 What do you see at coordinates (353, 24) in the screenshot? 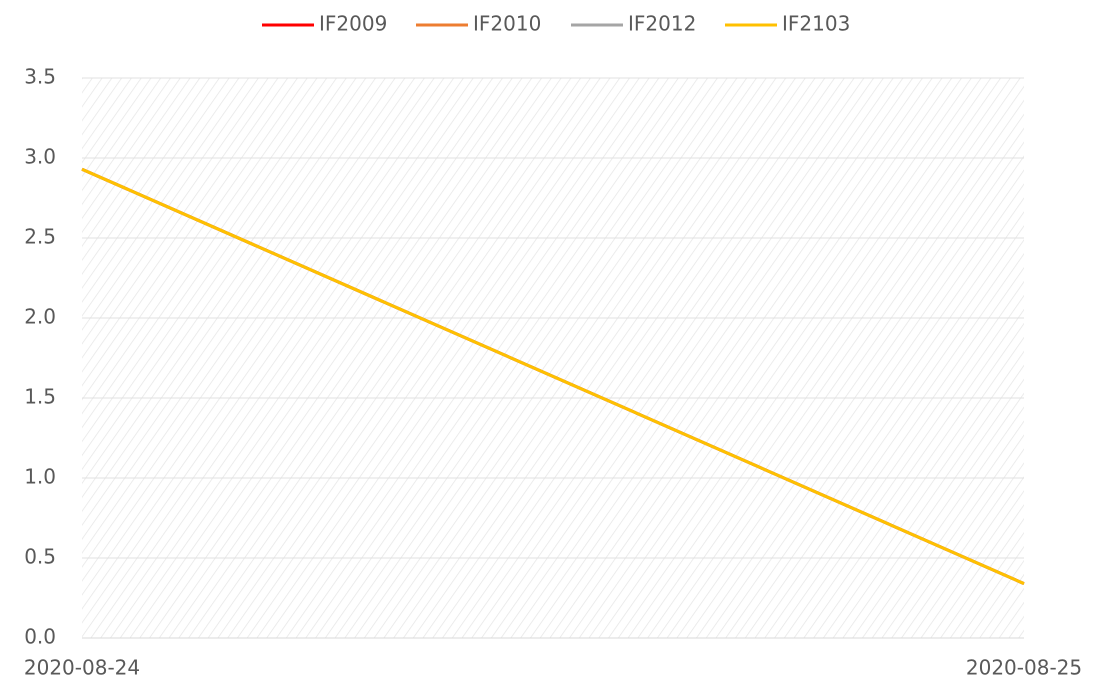
I see `legend-label: IF2009` at bounding box center [353, 24].